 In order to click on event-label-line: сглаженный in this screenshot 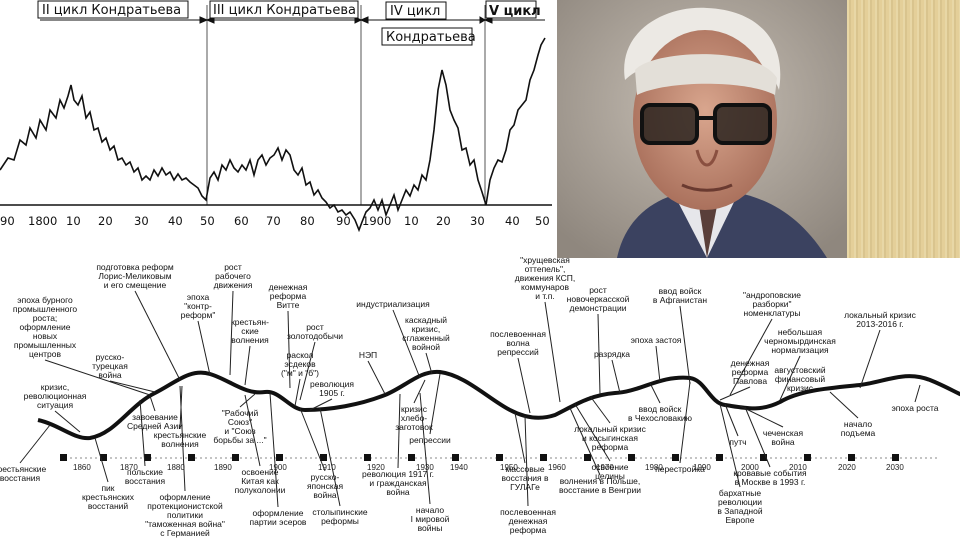, I will do `click(426, 338)`.